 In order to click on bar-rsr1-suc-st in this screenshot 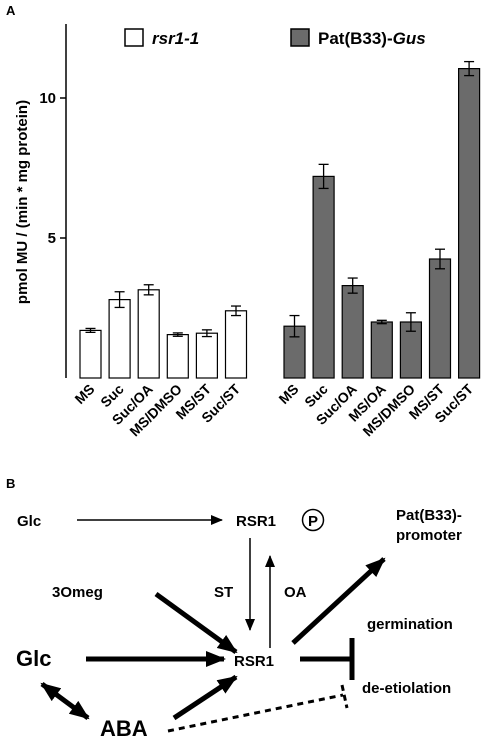, I will do `click(236, 344)`.